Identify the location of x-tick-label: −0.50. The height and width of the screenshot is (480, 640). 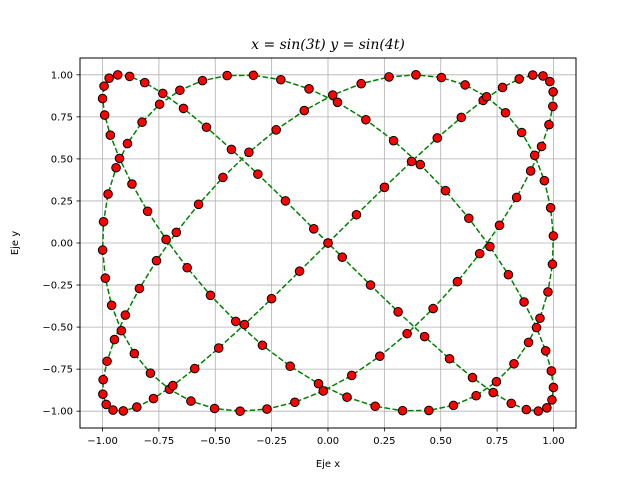
(215, 441).